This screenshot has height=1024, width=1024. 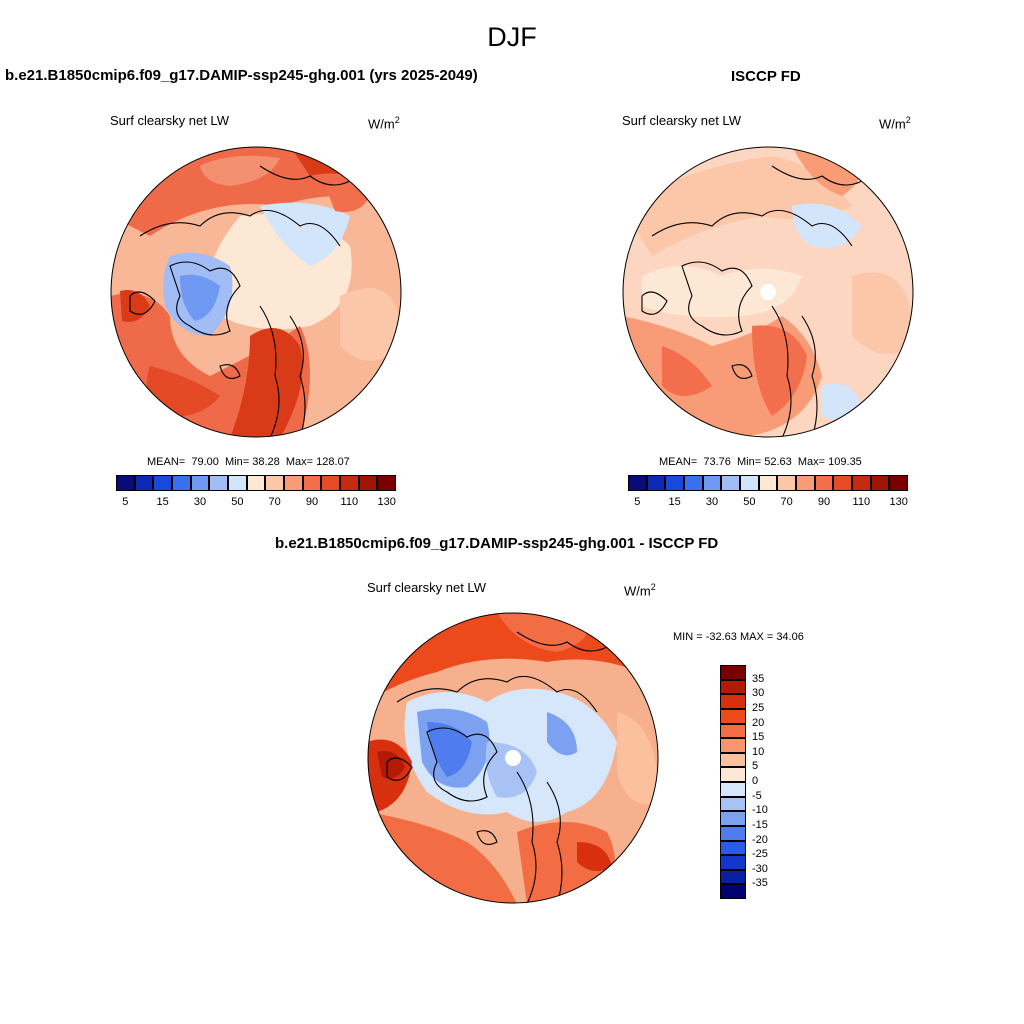 I want to click on obs-polar-map, so click(x=768, y=292).